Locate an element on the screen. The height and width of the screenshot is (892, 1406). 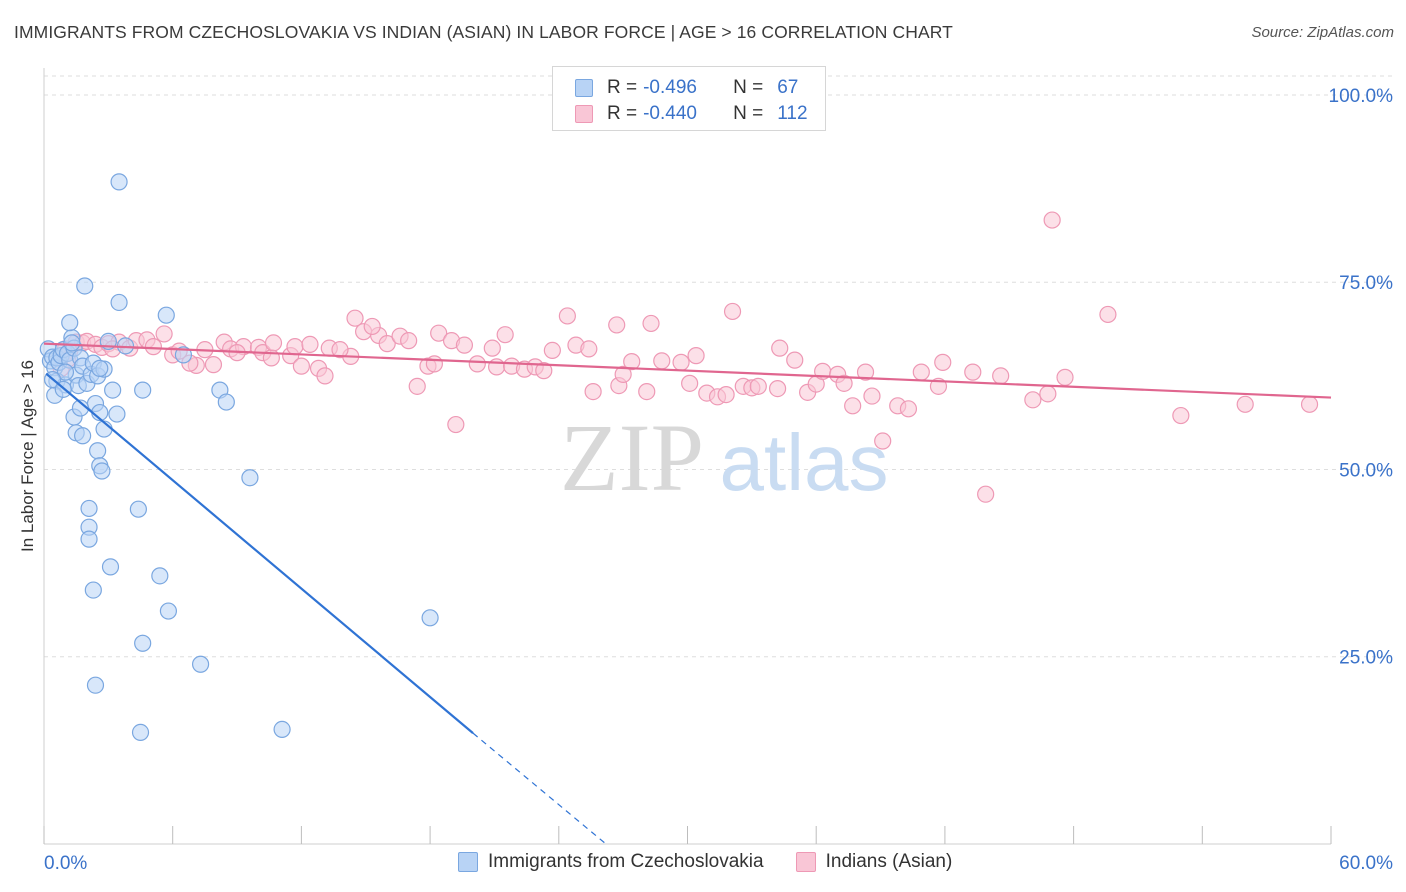
watermark: ZIP atlas is located at coordinates (724, 457).